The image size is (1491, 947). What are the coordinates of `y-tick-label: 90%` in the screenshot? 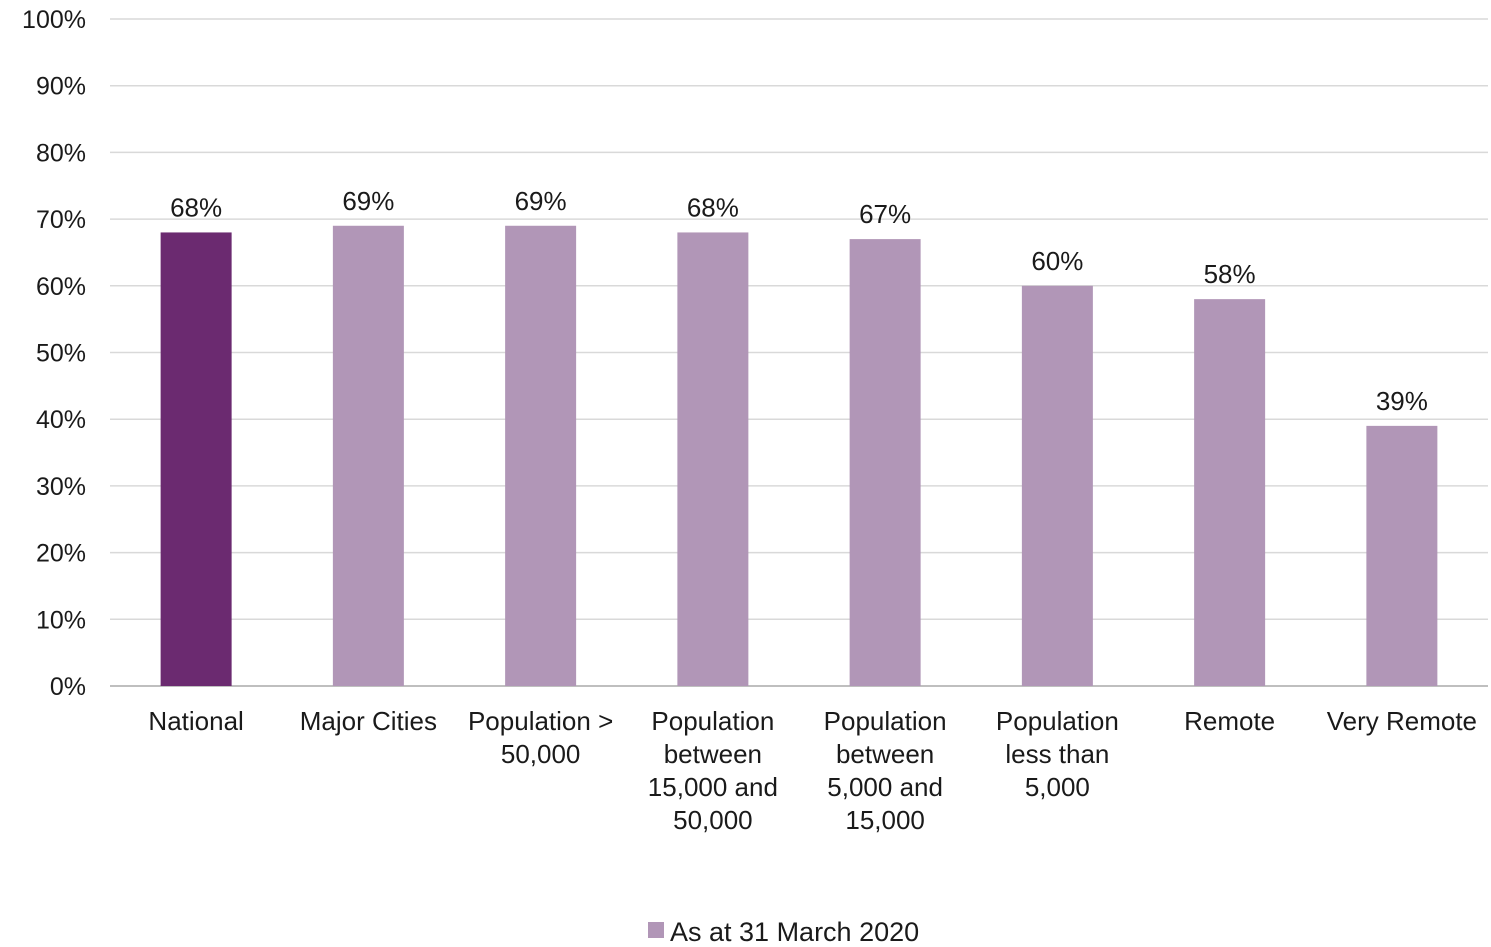 It's located at (61, 87).